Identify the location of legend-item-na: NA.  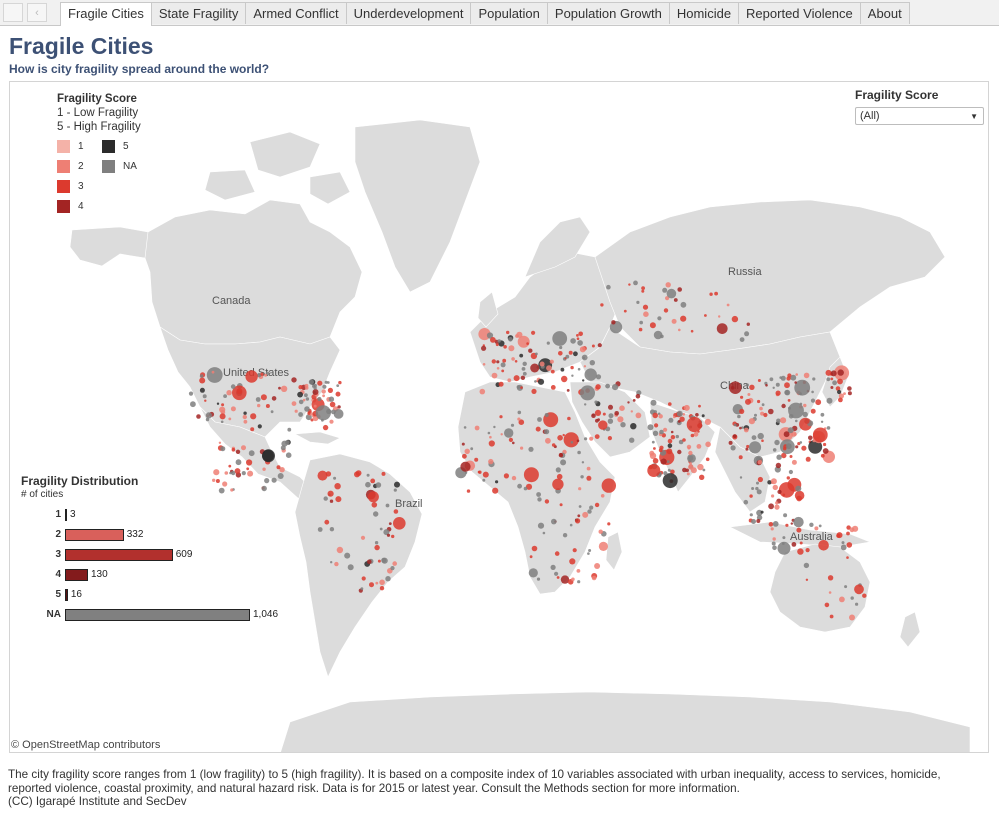
(119, 166).